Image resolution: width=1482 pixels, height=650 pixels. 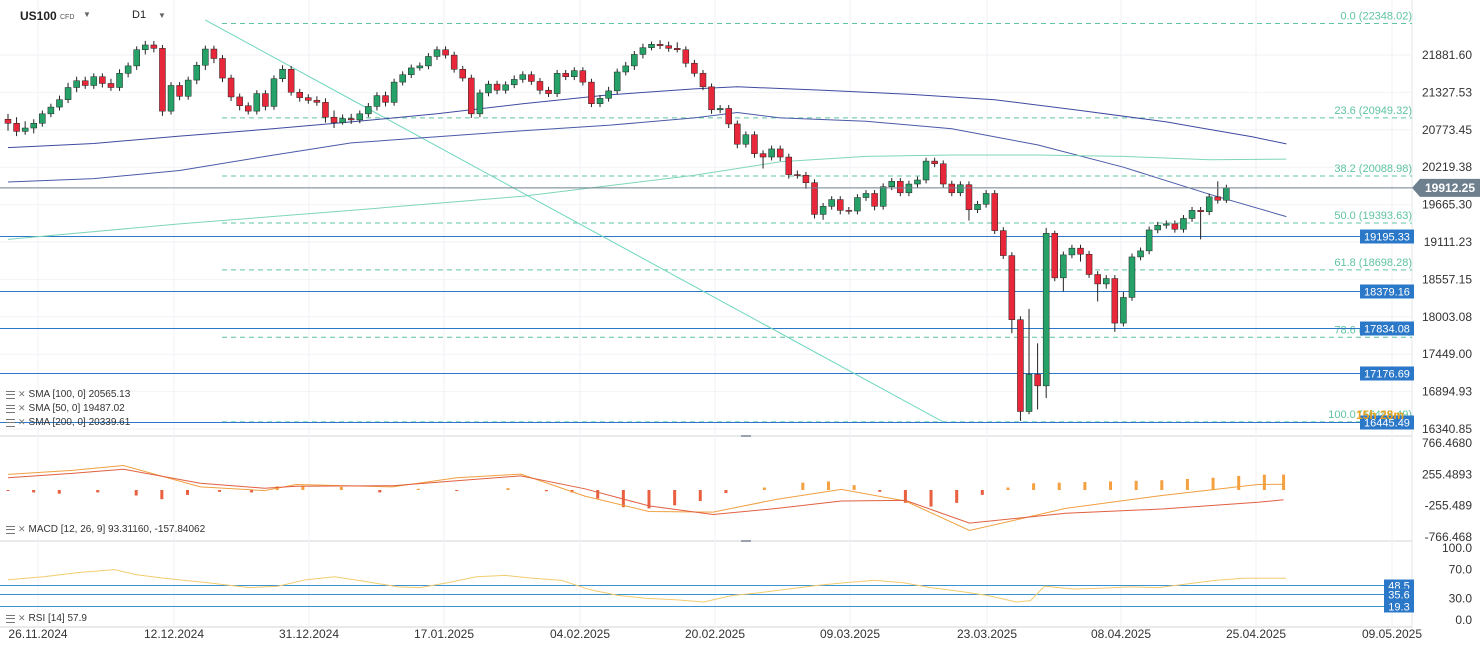 I want to click on legend-rsi: ✕ RSI [14] 57.9, so click(x=46, y=618).